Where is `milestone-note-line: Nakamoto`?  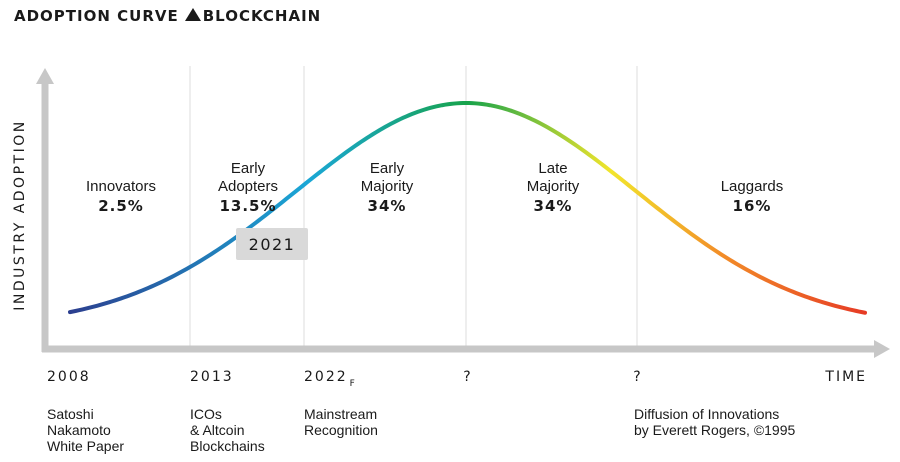 milestone-note-line: Nakamoto is located at coordinates (79, 430).